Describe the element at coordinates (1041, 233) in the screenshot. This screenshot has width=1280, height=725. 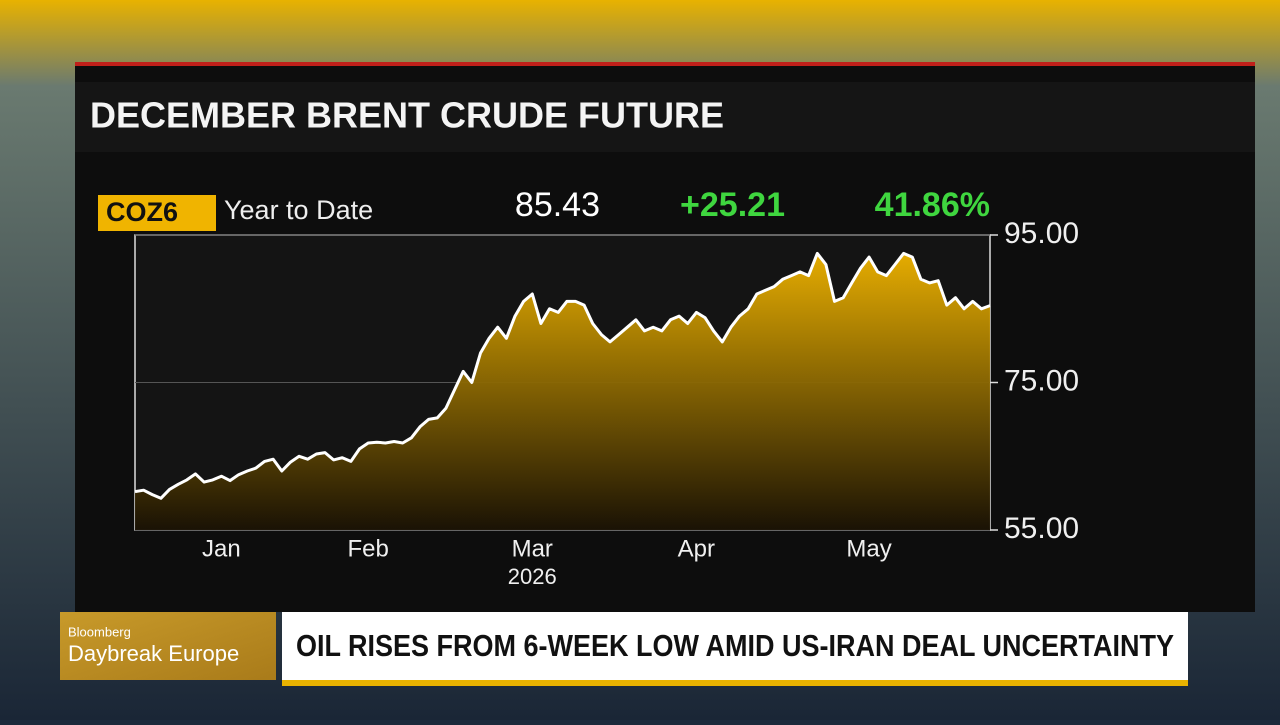
I see `y-tick-label: 95.00` at that location.